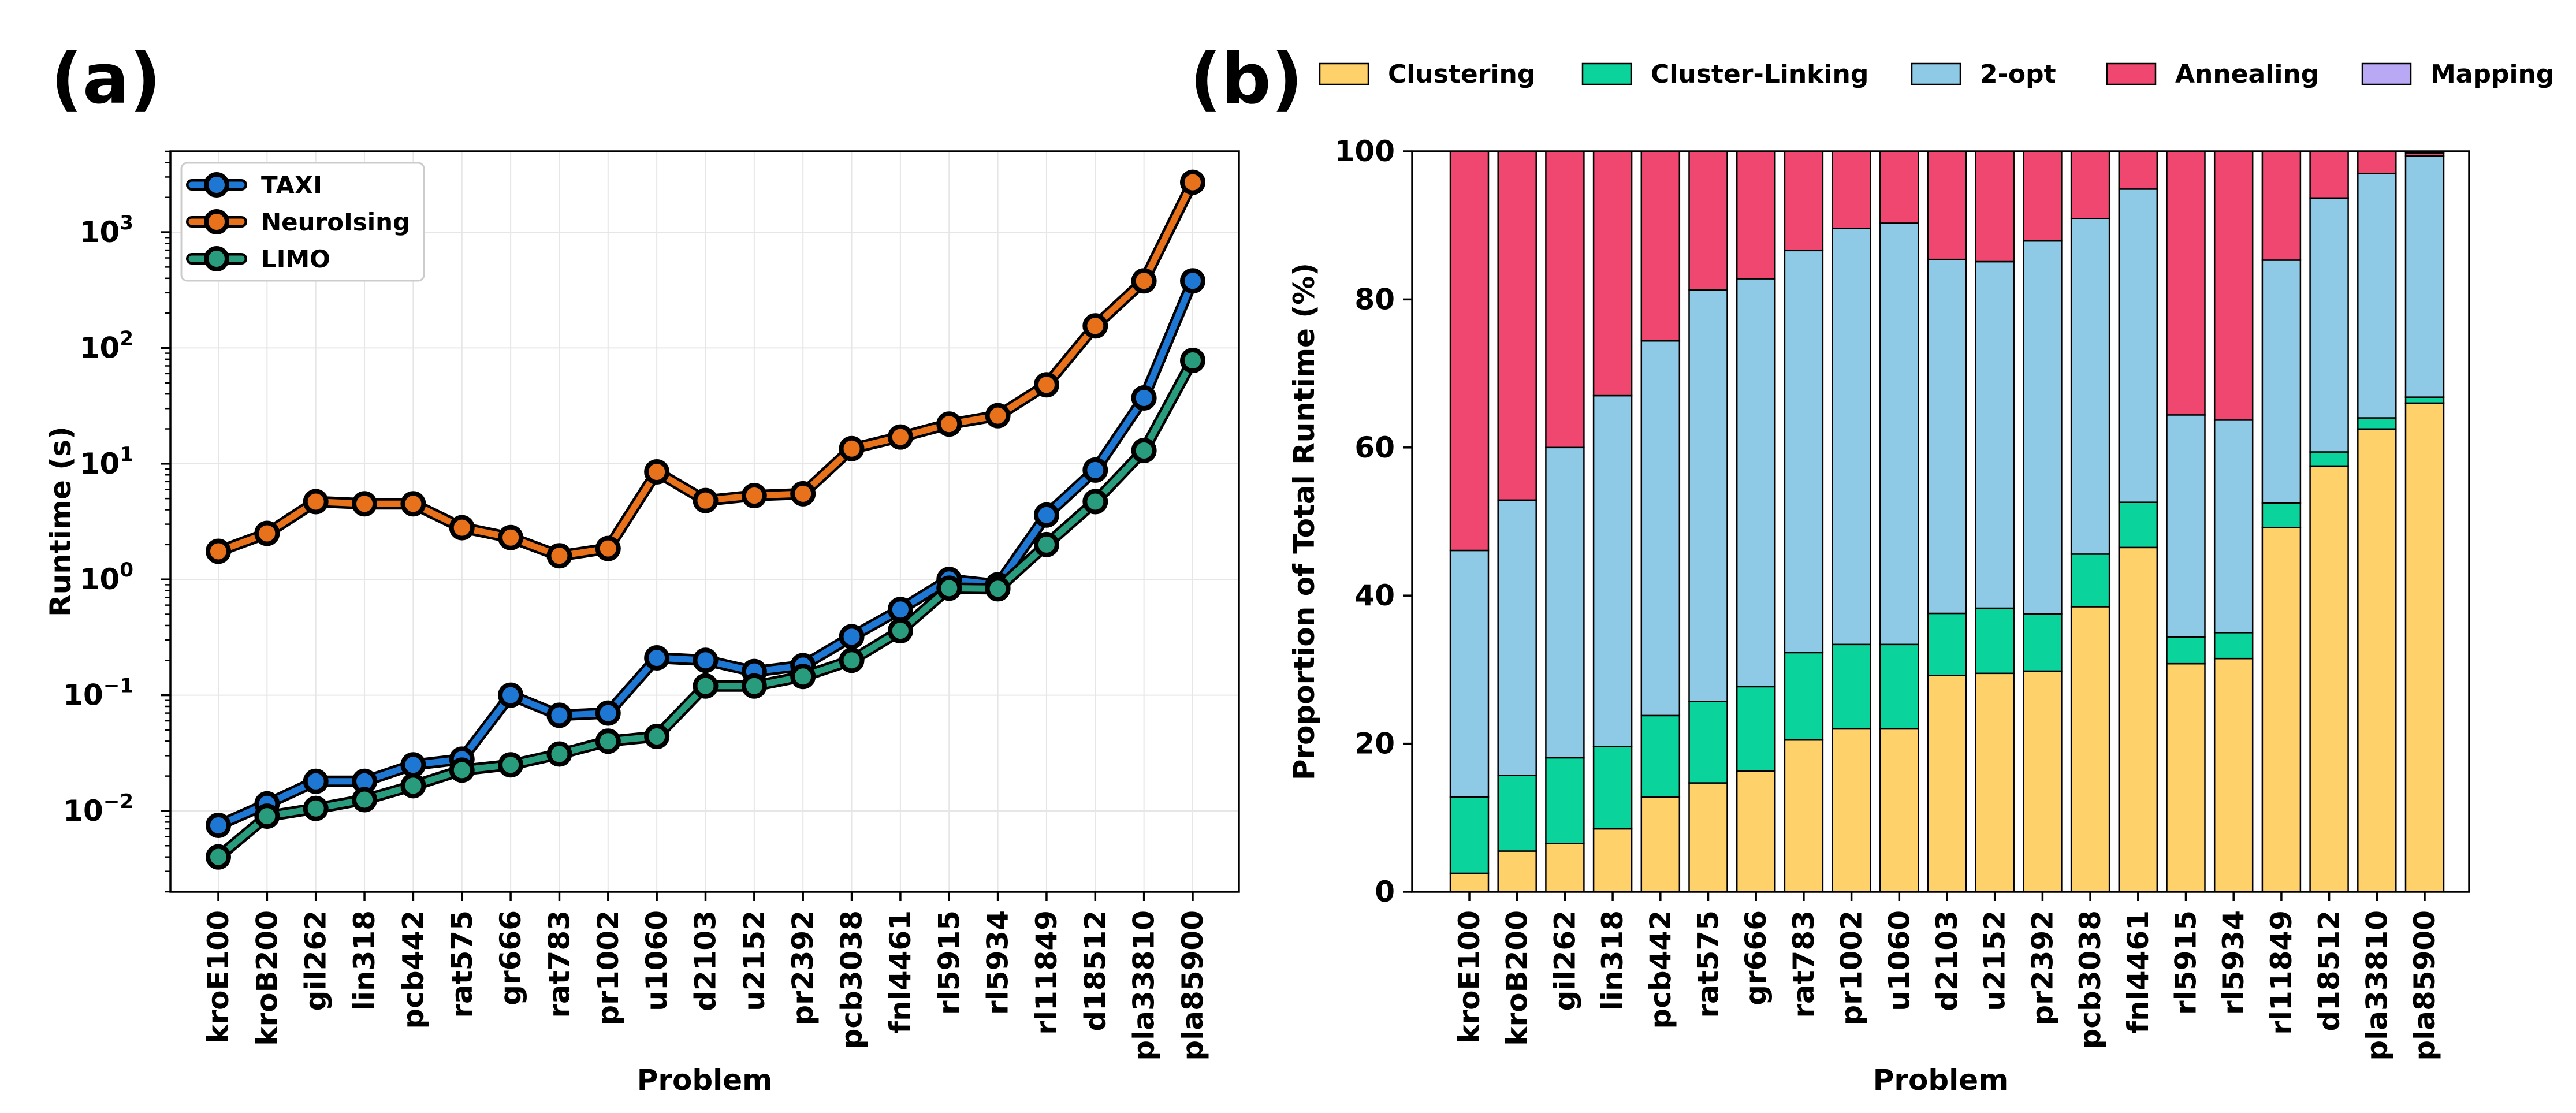 The width and height of the screenshot is (2576, 1113). Describe the element at coordinates (559, 964) in the screenshot. I see `x-tick-label: rat783` at that location.